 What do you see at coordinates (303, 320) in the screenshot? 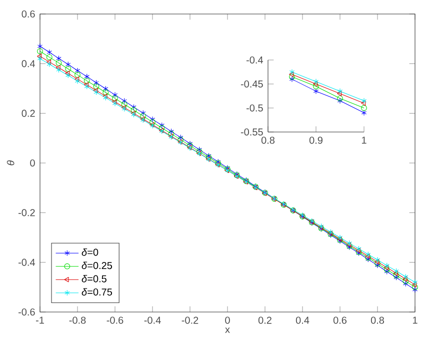
I see `x-tick-label: 0.4` at bounding box center [303, 320].